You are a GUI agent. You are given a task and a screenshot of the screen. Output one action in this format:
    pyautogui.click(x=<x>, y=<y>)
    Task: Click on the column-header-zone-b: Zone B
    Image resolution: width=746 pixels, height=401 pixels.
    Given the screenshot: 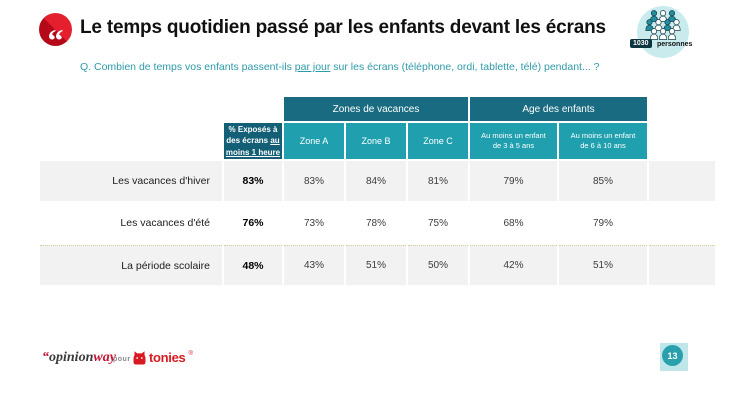 What is the action you would take?
    pyautogui.click(x=376, y=141)
    